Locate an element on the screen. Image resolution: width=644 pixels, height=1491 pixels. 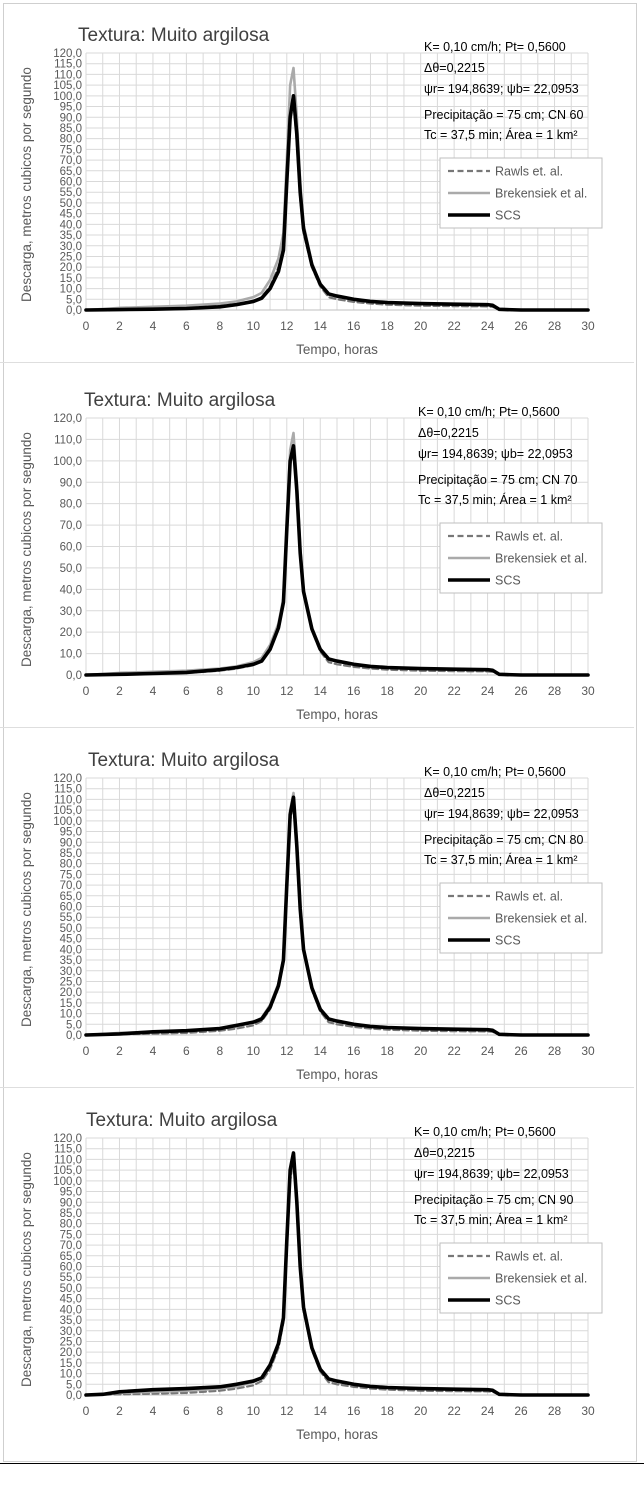
y-tick-label: 10,0 is located at coordinates (71, 1015).